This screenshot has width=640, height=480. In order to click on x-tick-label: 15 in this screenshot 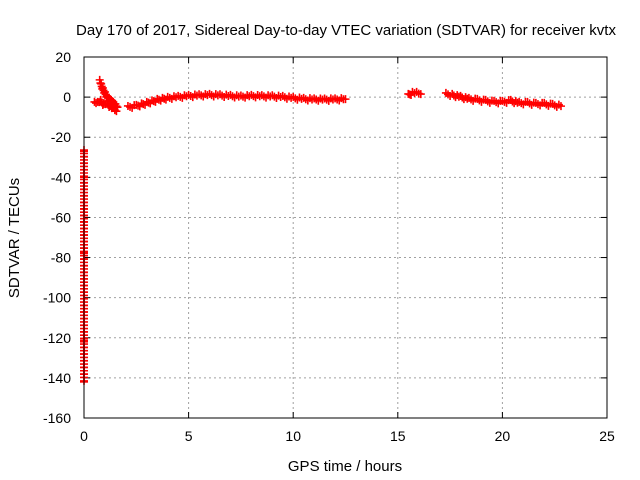, I will do `click(398, 436)`.